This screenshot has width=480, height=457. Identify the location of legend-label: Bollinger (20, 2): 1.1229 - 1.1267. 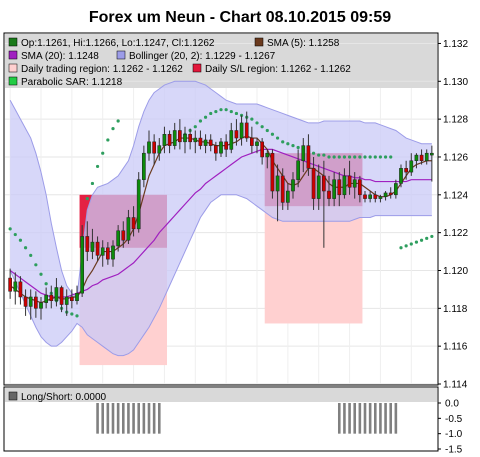
(202, 56).